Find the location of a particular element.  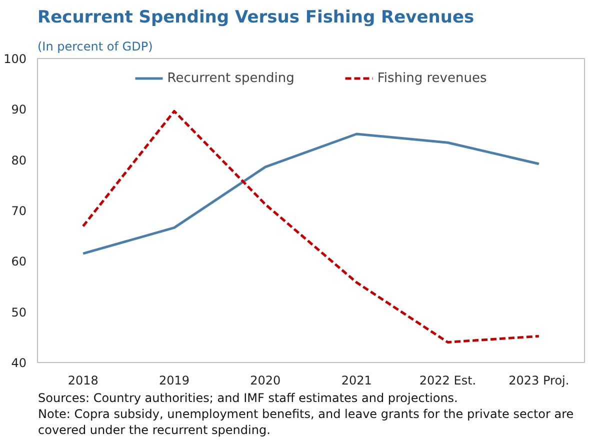

x-tick-label: 2023 Proj. is located at coordinates (539, 381).